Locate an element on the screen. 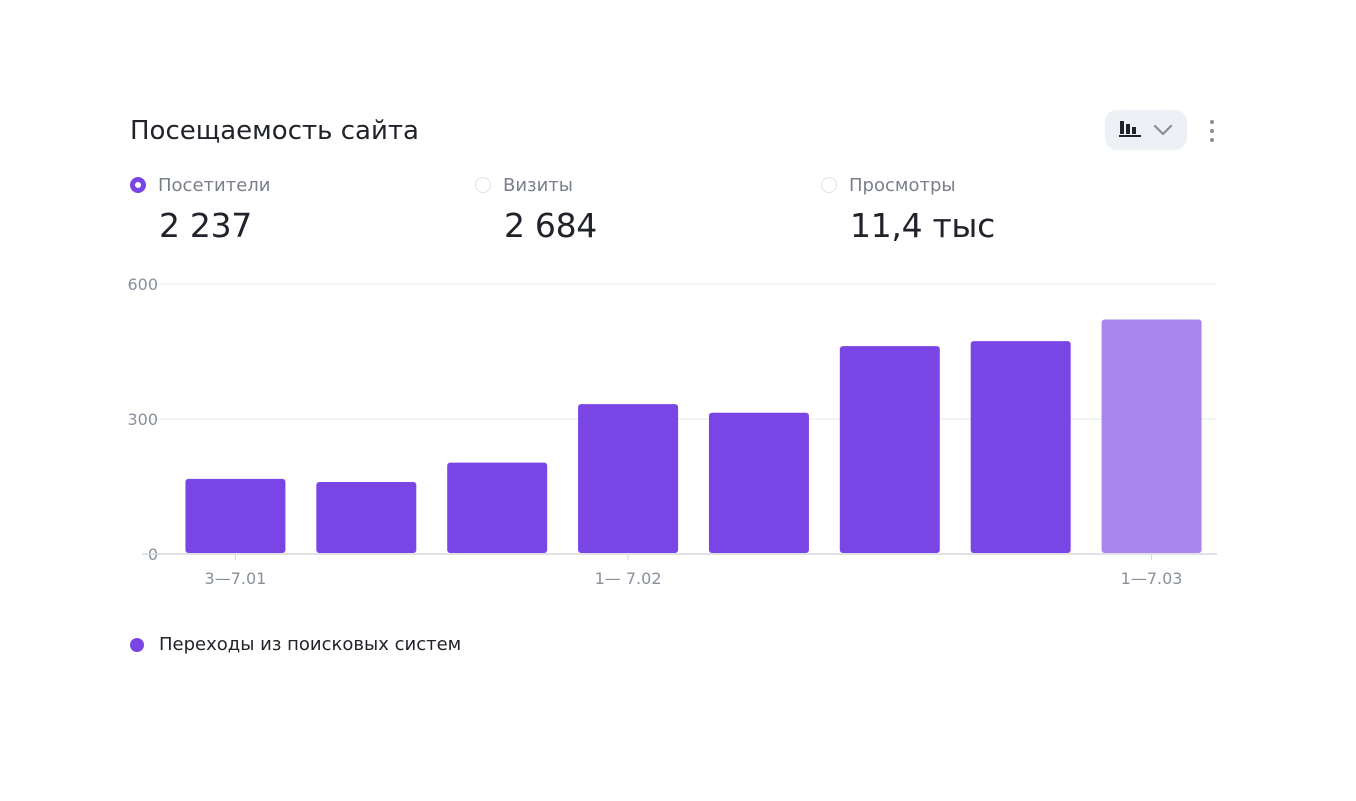 Image resolution: width=1356 pixels, height=801 pixels. metric-pageviews: Просмотры 11,4 тыс is located at coordinates (908, 208).